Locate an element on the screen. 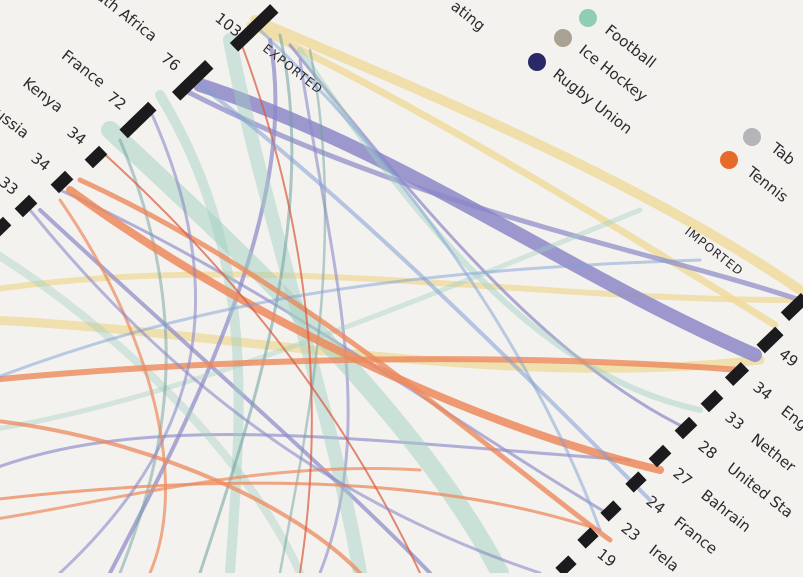 The image size is (803, 577). legend-swatch-tab is located at coordinates (752, 137).